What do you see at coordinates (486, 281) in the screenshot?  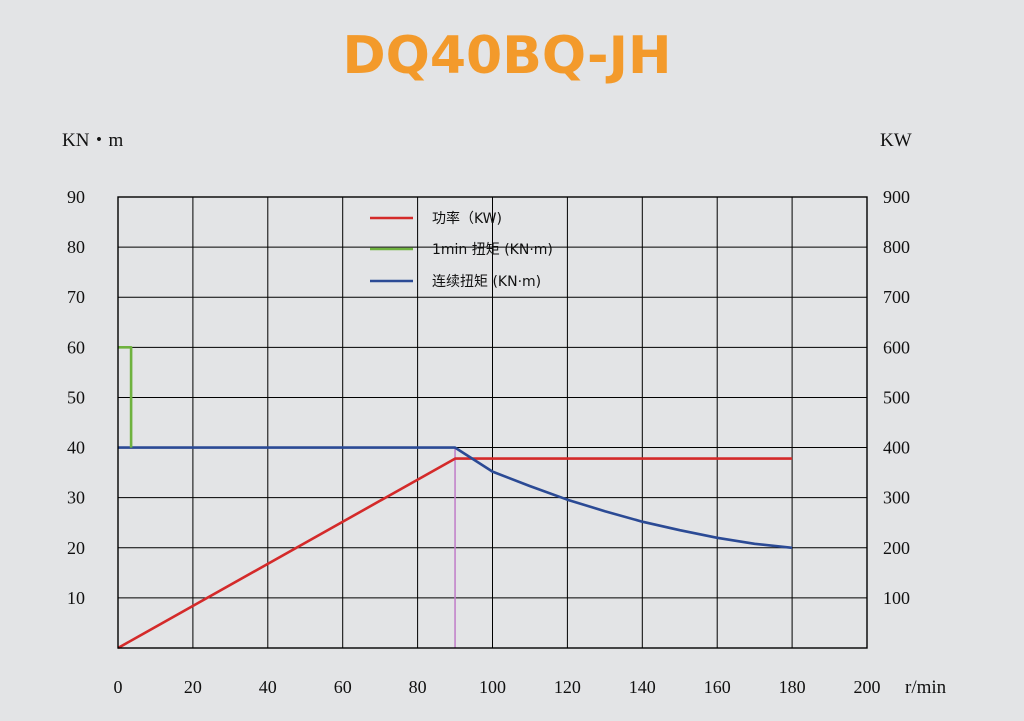 I see `legend-label: 连续扭矩 (KN·m)` at bounding box center [486, 281].